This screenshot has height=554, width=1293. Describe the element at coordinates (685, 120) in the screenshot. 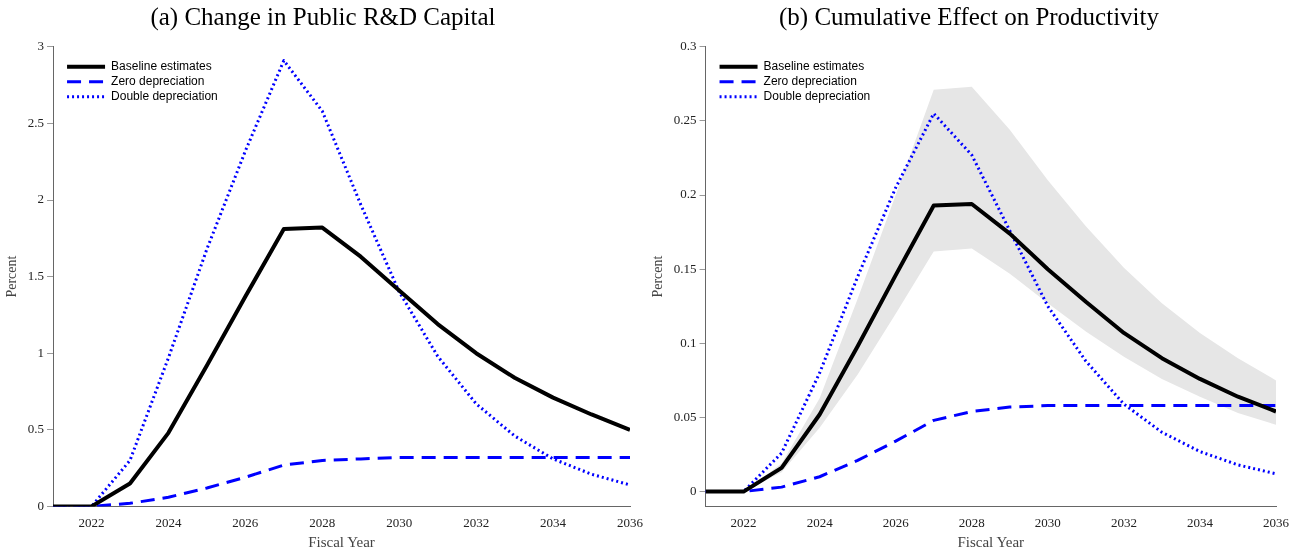

I see `y-tick-label: 0.25` at that location.